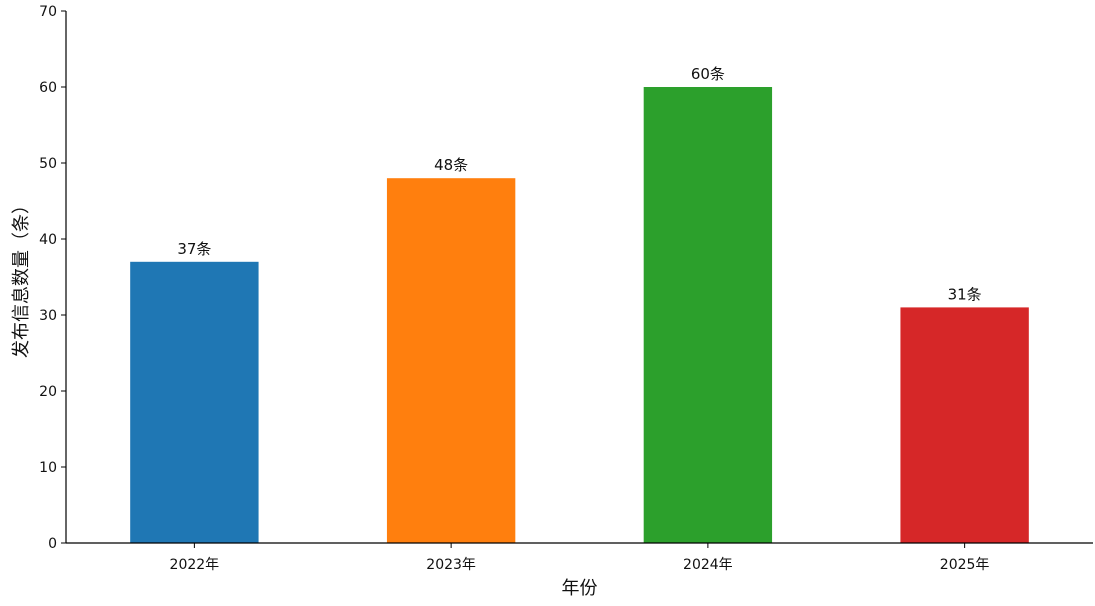  What do you see at coordinates (48, 316) in the screenshot?
I see `y-tick-label-3: 30` at bounding box center [48, 316].